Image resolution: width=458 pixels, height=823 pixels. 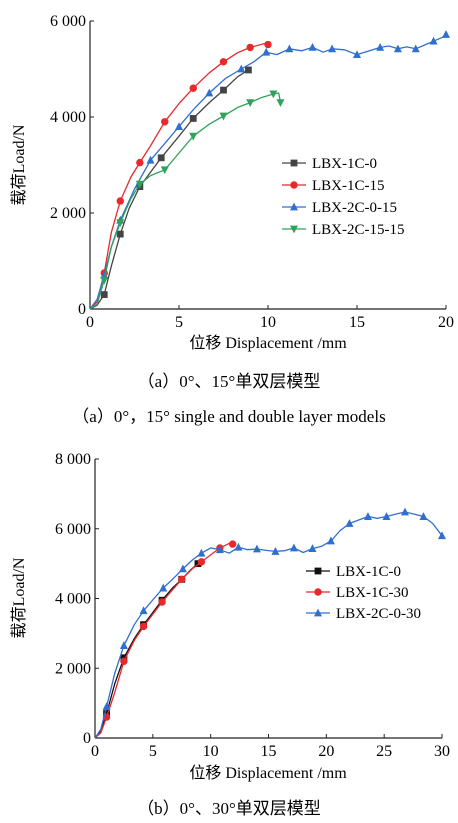 What do you see at coordinates (153, 751) in the screenshot?
I see `x-tick-label: 5` at bounding box center [153, 751].